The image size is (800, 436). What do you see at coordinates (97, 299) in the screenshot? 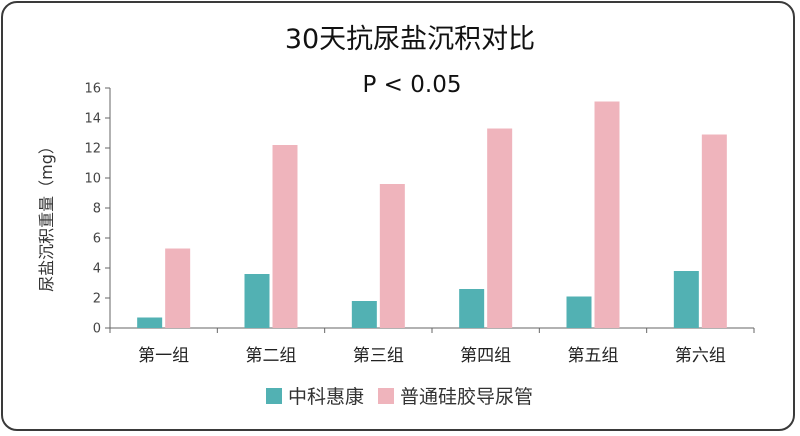
I see `y-tick-label: 2` at bounding box center [97, 299].